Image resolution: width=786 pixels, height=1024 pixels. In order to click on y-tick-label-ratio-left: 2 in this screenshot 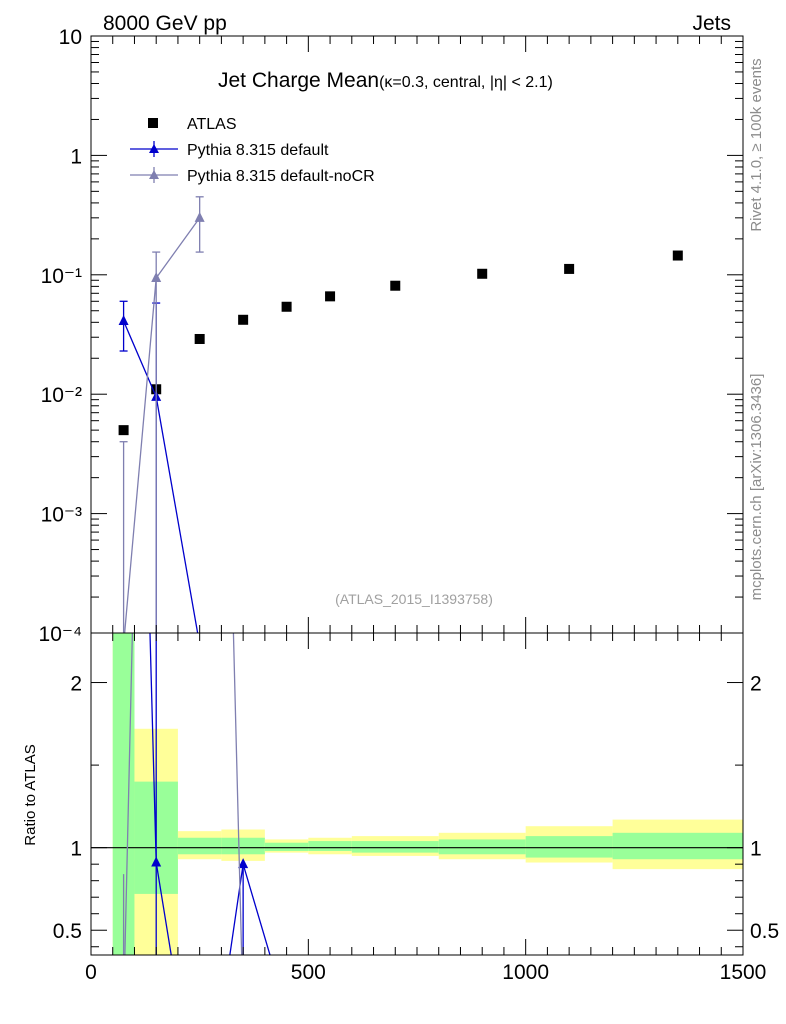, I will do `click(76, 684)`.